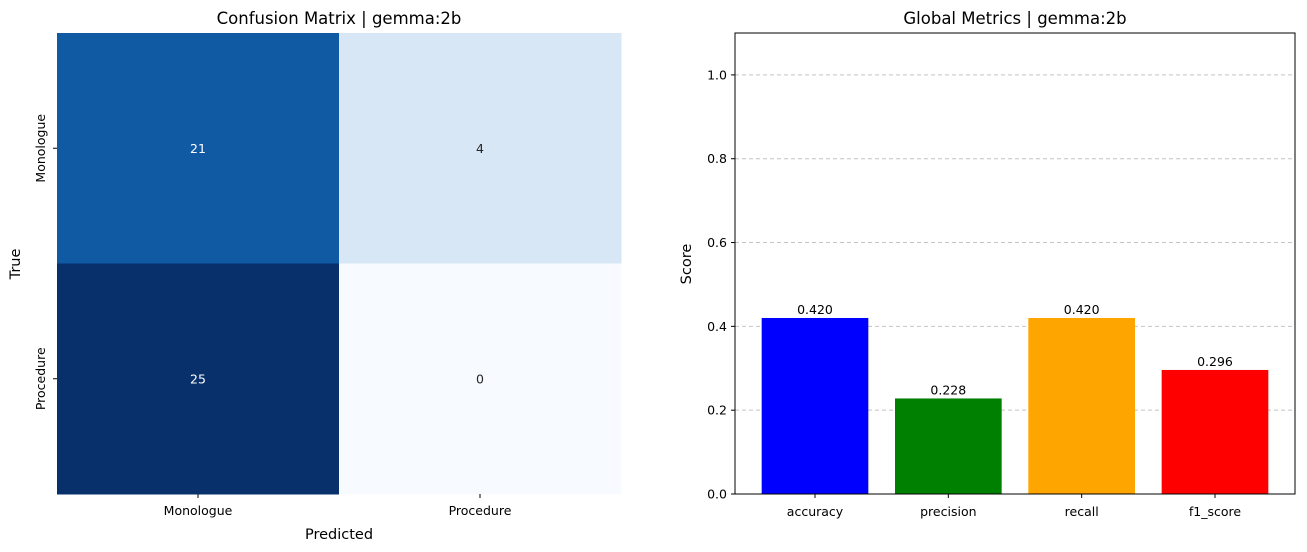 Image resolution: width=1307 pixels, height=552 pixels. What do you see at coordinates (1215, 361) in the screenshot?
I see `bar-value-label: 0.296` at bounding box center [1215, 361].